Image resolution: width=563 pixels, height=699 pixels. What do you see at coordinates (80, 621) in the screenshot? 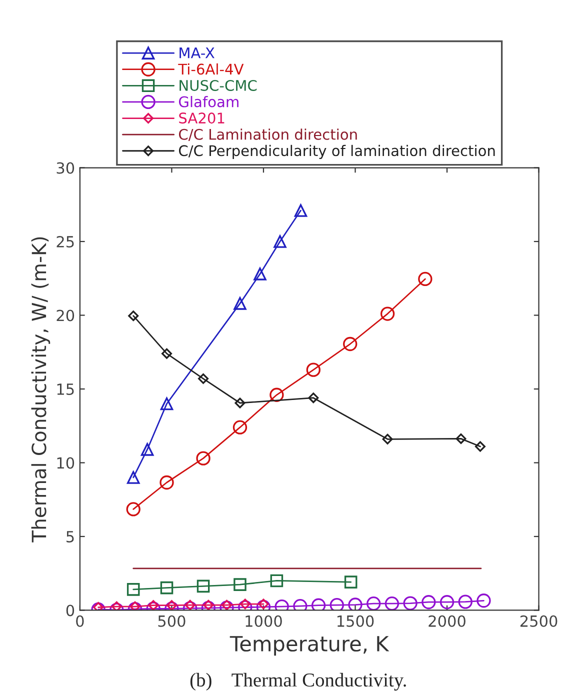
I see `x-tick-label: 0` at bounding box center [80, 621].